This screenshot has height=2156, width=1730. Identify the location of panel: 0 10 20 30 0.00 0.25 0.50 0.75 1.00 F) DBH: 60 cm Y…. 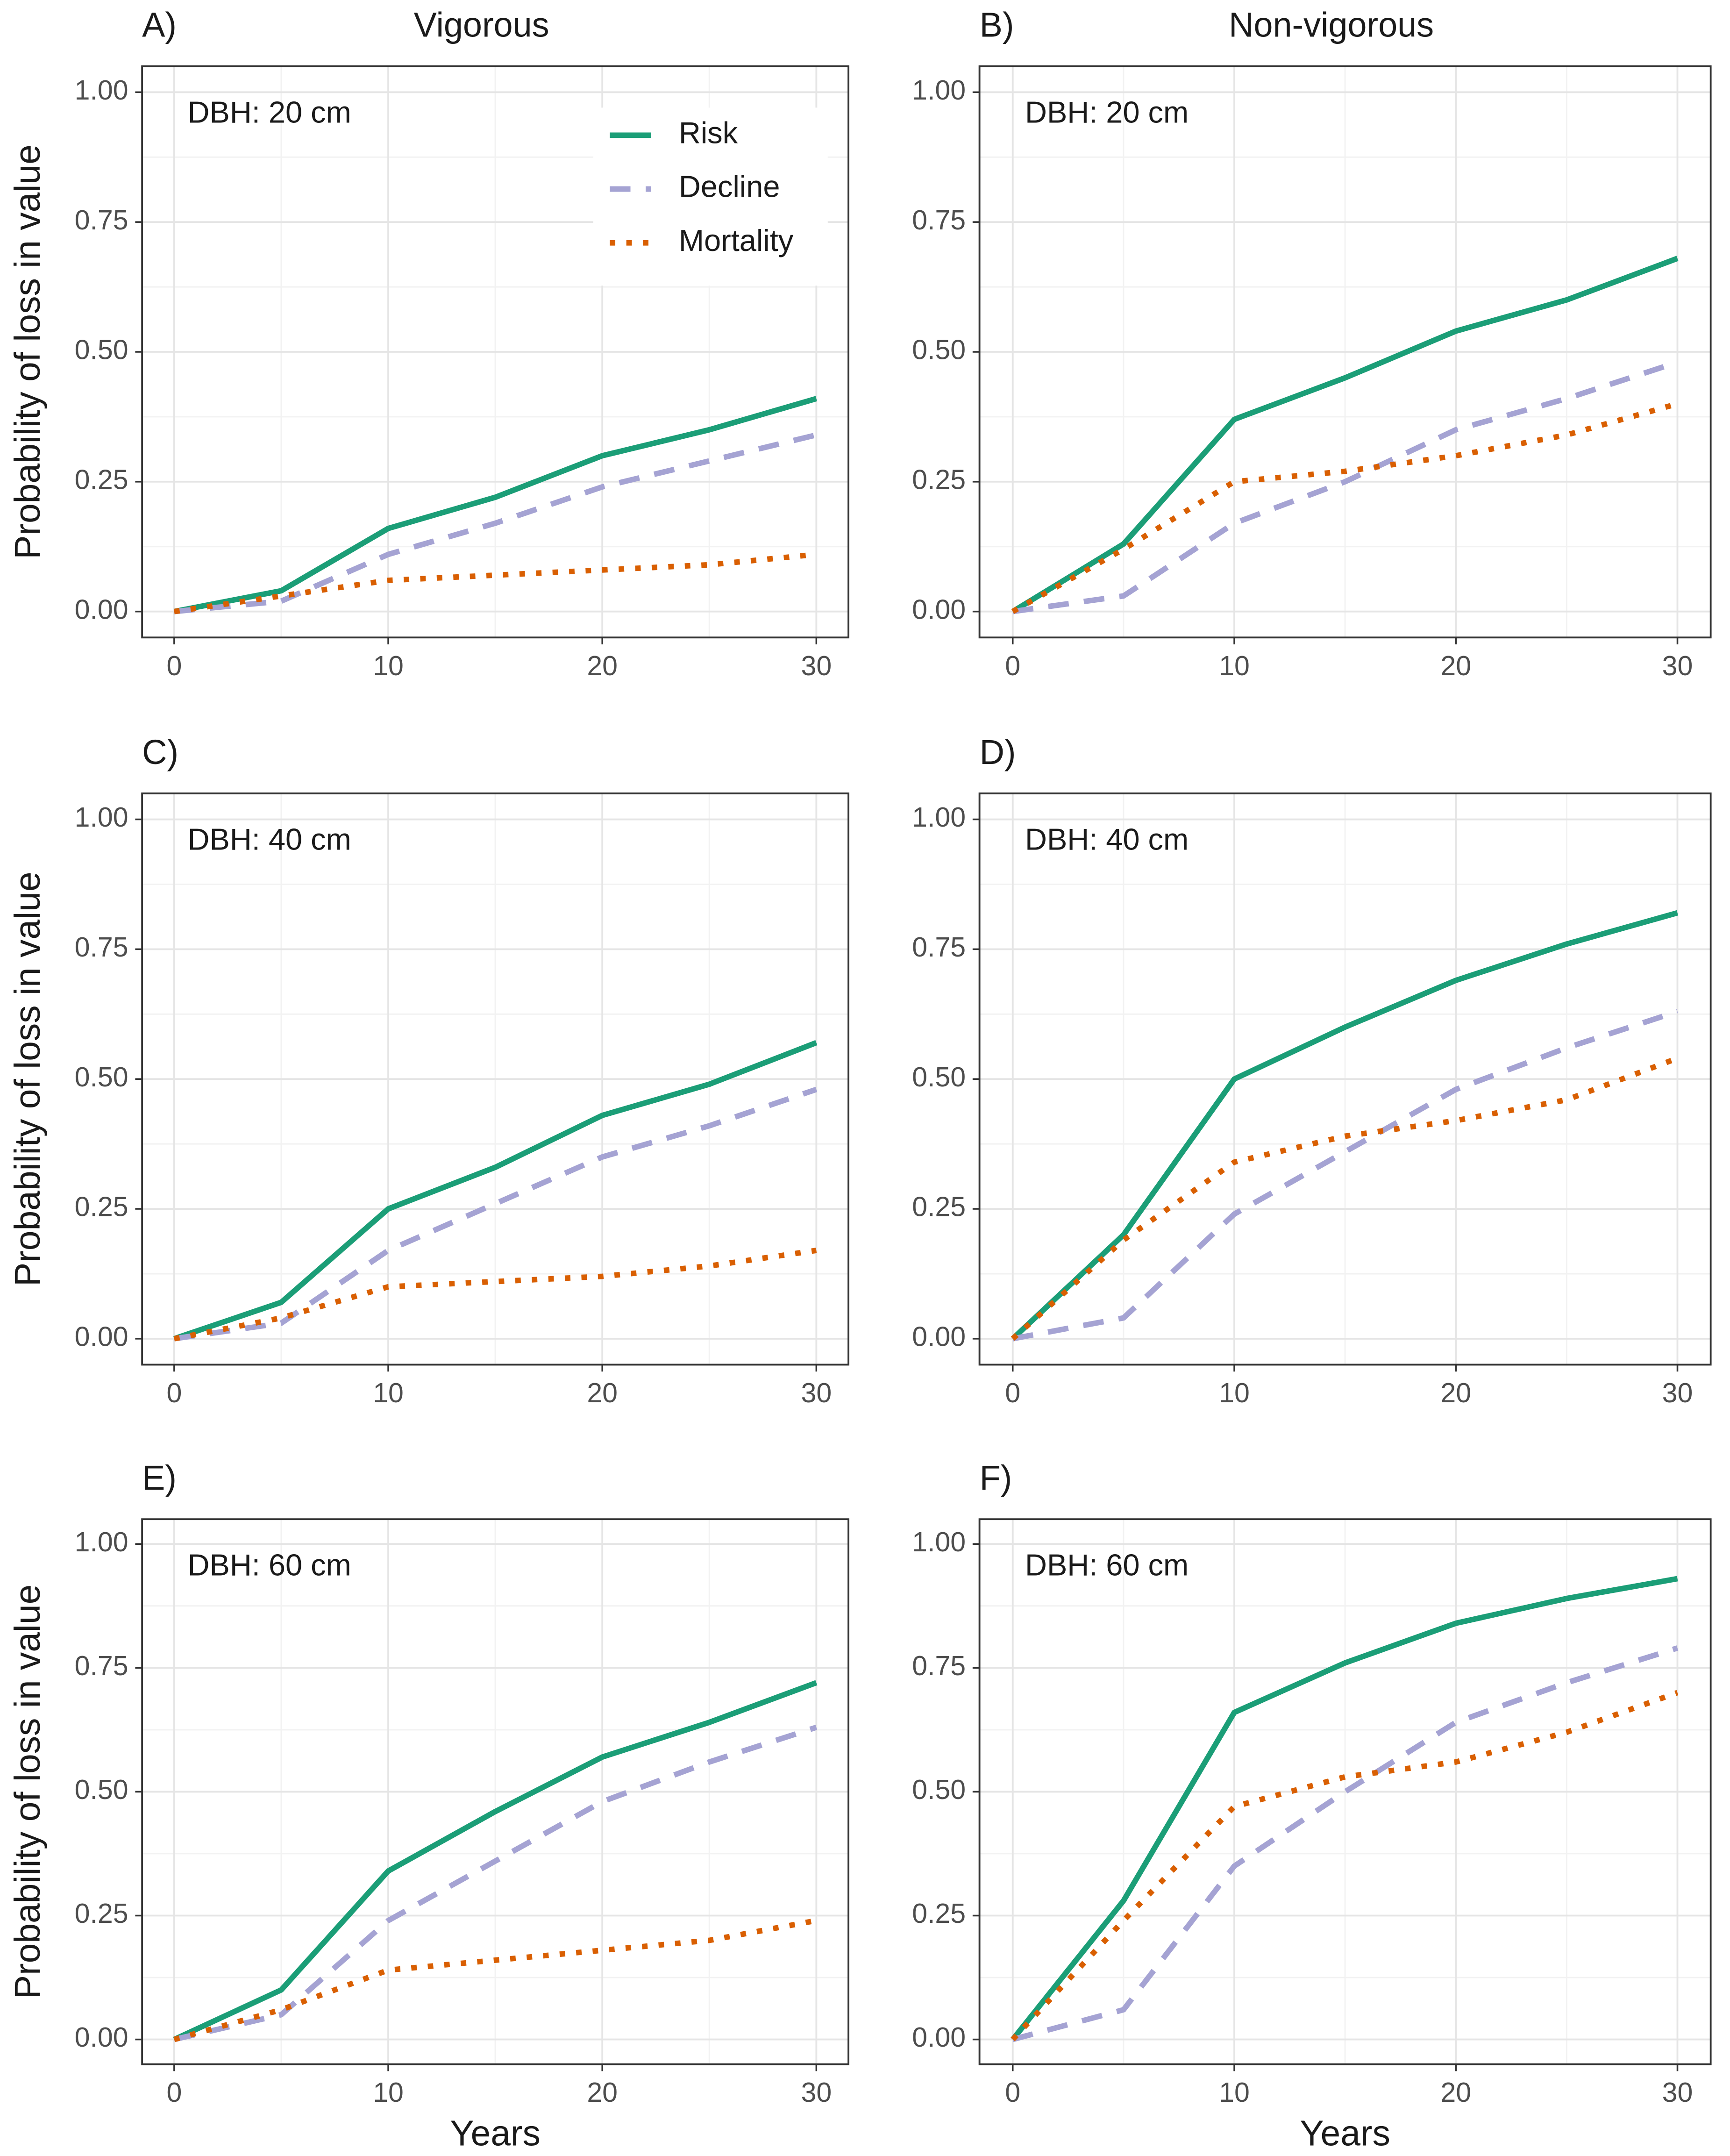
(1312, 1806).